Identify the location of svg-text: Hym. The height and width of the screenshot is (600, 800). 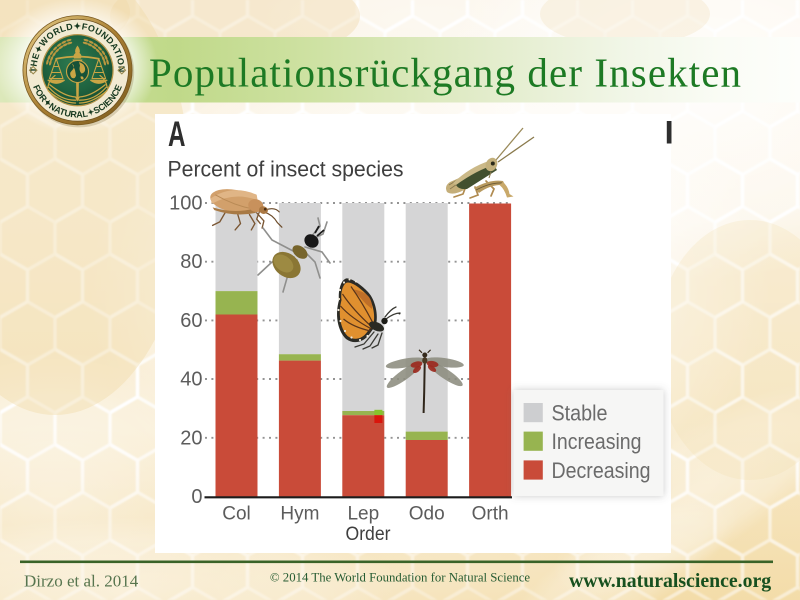
(299, 514).